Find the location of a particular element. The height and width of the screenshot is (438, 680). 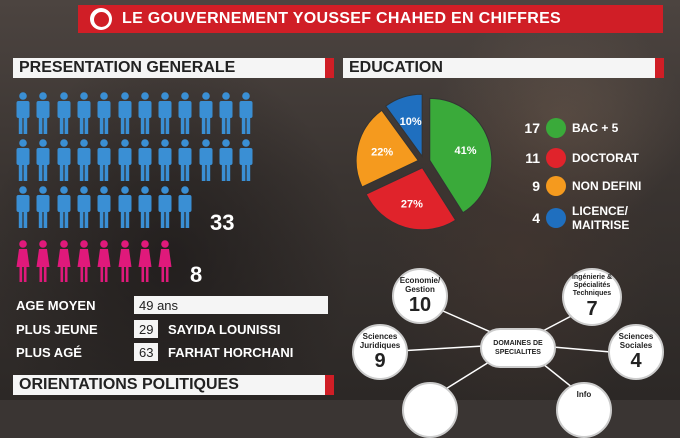

node-ingenierie-count: 7 is located at coordinates (592, 309).